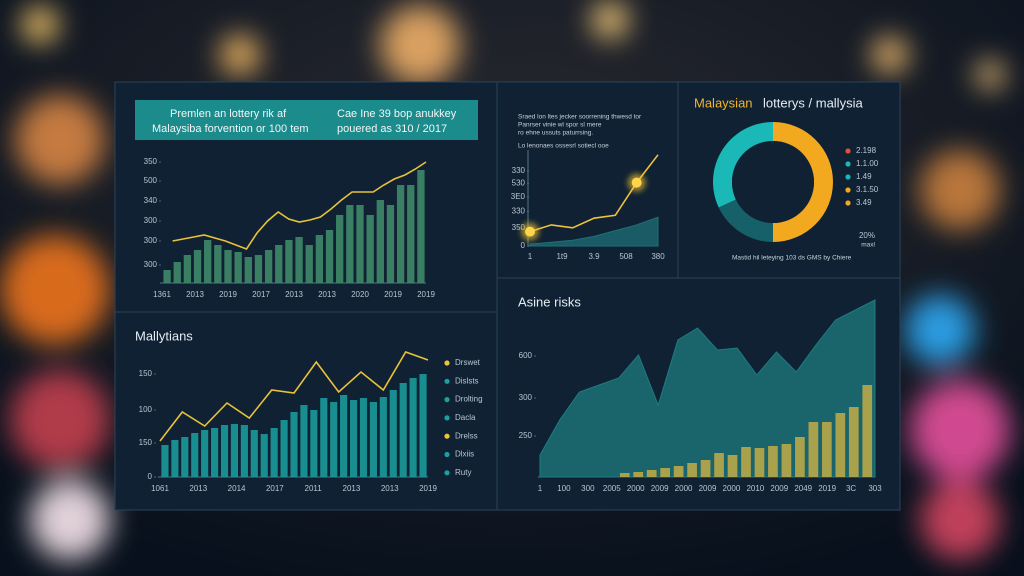 Image resolution: width=1024 pixels, height=576 pixels. I want to click on x-tick-label: 1061, so click(160, 488).